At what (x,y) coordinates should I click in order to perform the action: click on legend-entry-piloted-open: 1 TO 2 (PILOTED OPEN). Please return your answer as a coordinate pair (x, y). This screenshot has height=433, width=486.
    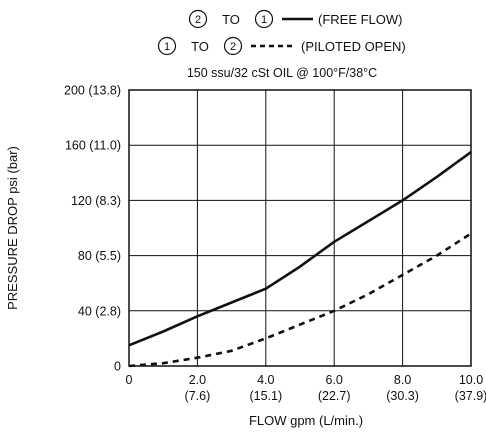
    Looking at the image, I should click on (281, 46).